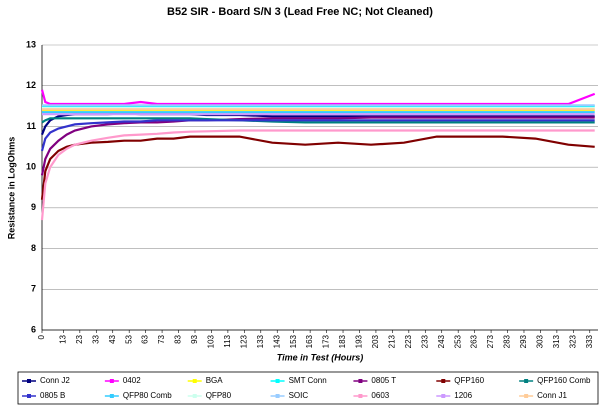  Describe the element at coordinates (359, 341) in the screenshot. I see `x-tick-label: 193` at that location.